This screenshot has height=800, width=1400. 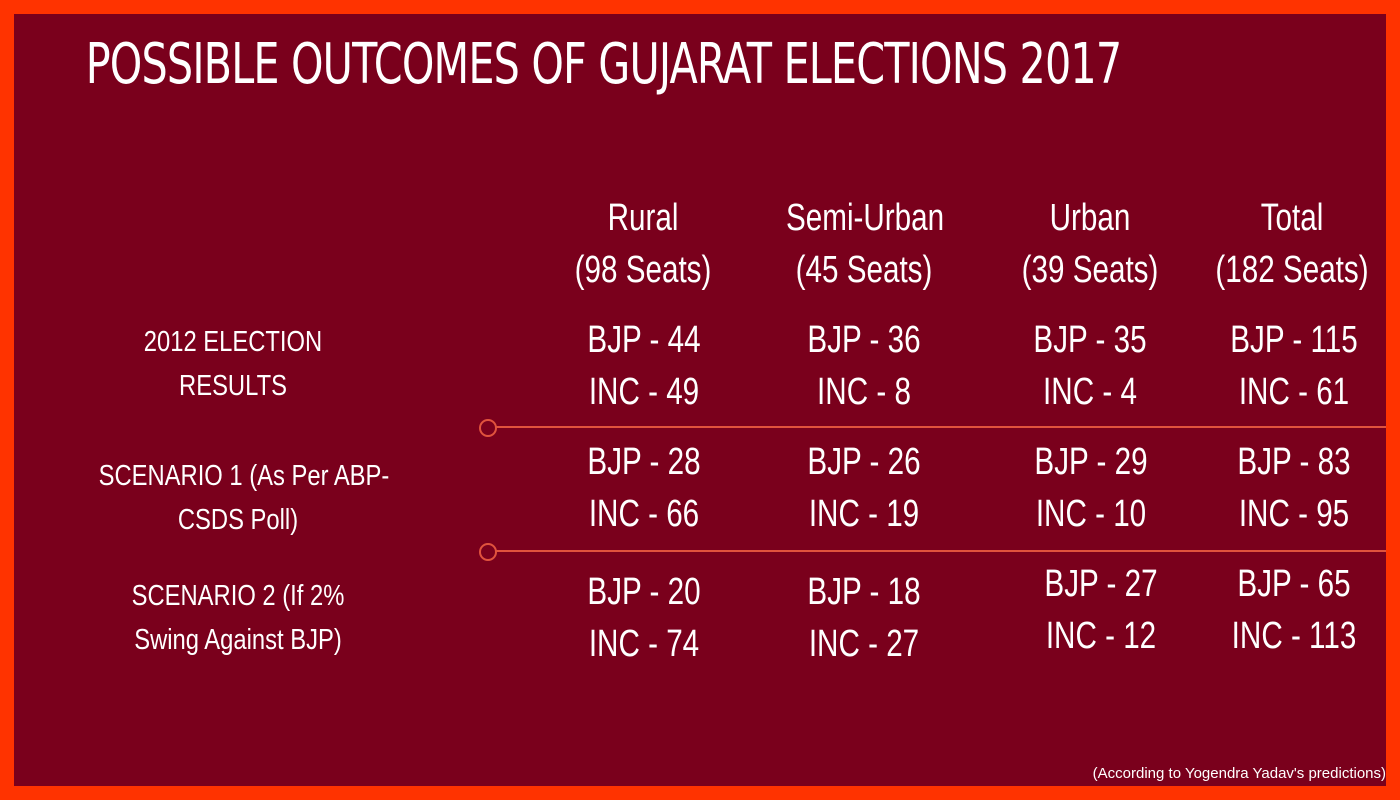 I want to click on row-label-line: 2012 ELECTION, so click(x=233, y=342).